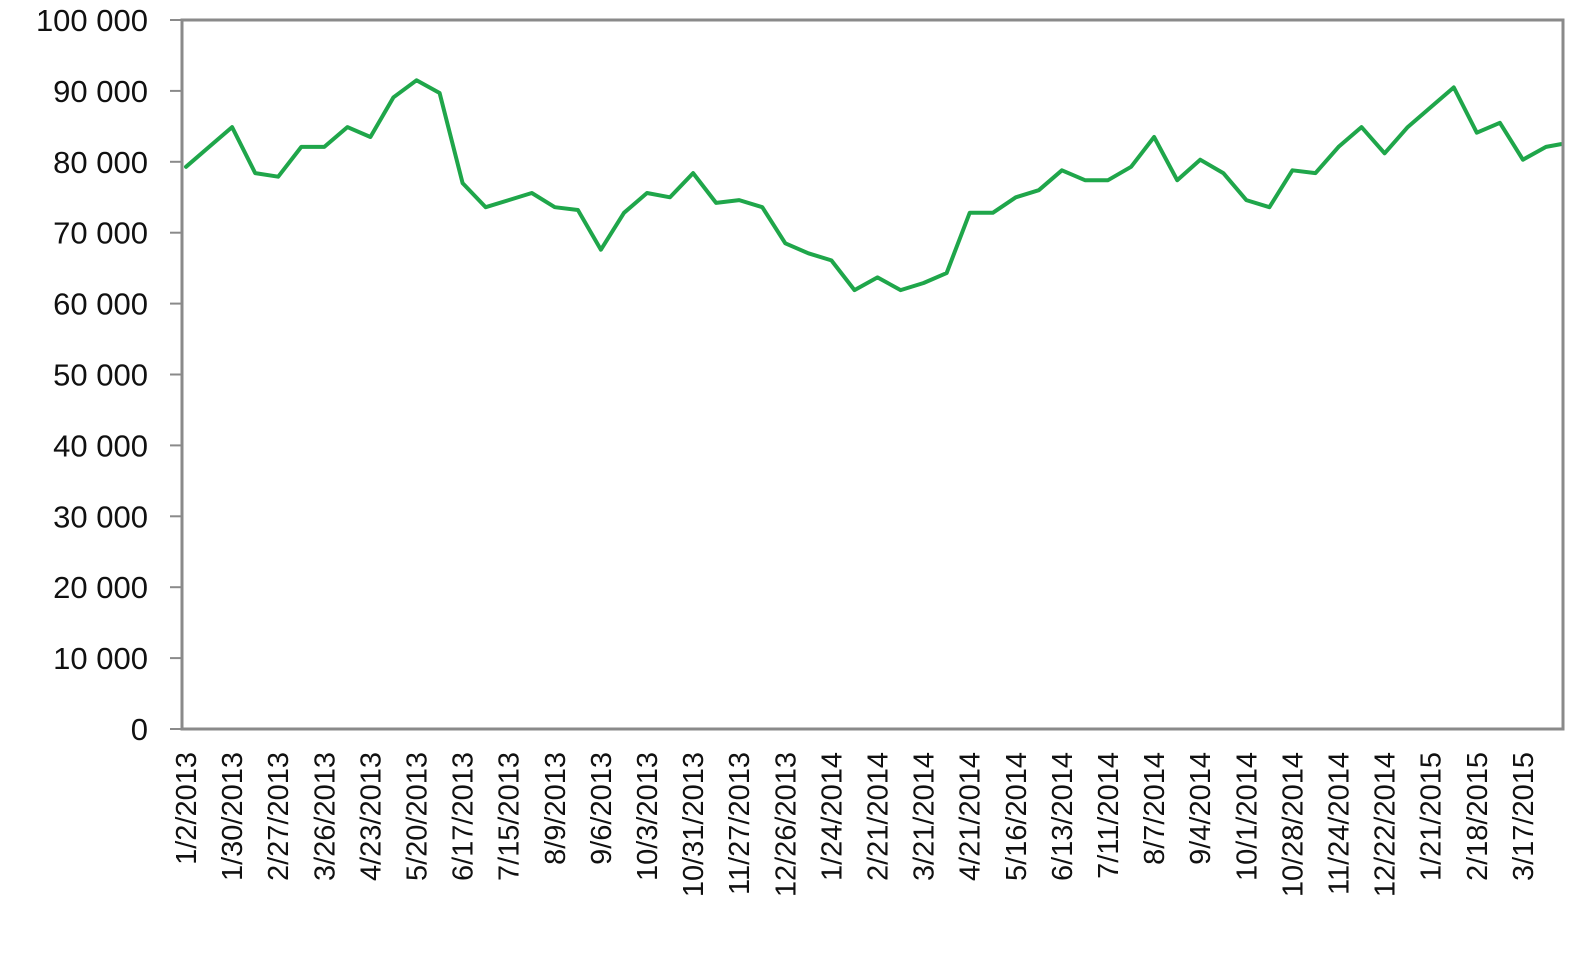  Describe the element at coordinates (371, 816) in the screenshot. I see `x-tick-label: 4/23/2013` at that location.